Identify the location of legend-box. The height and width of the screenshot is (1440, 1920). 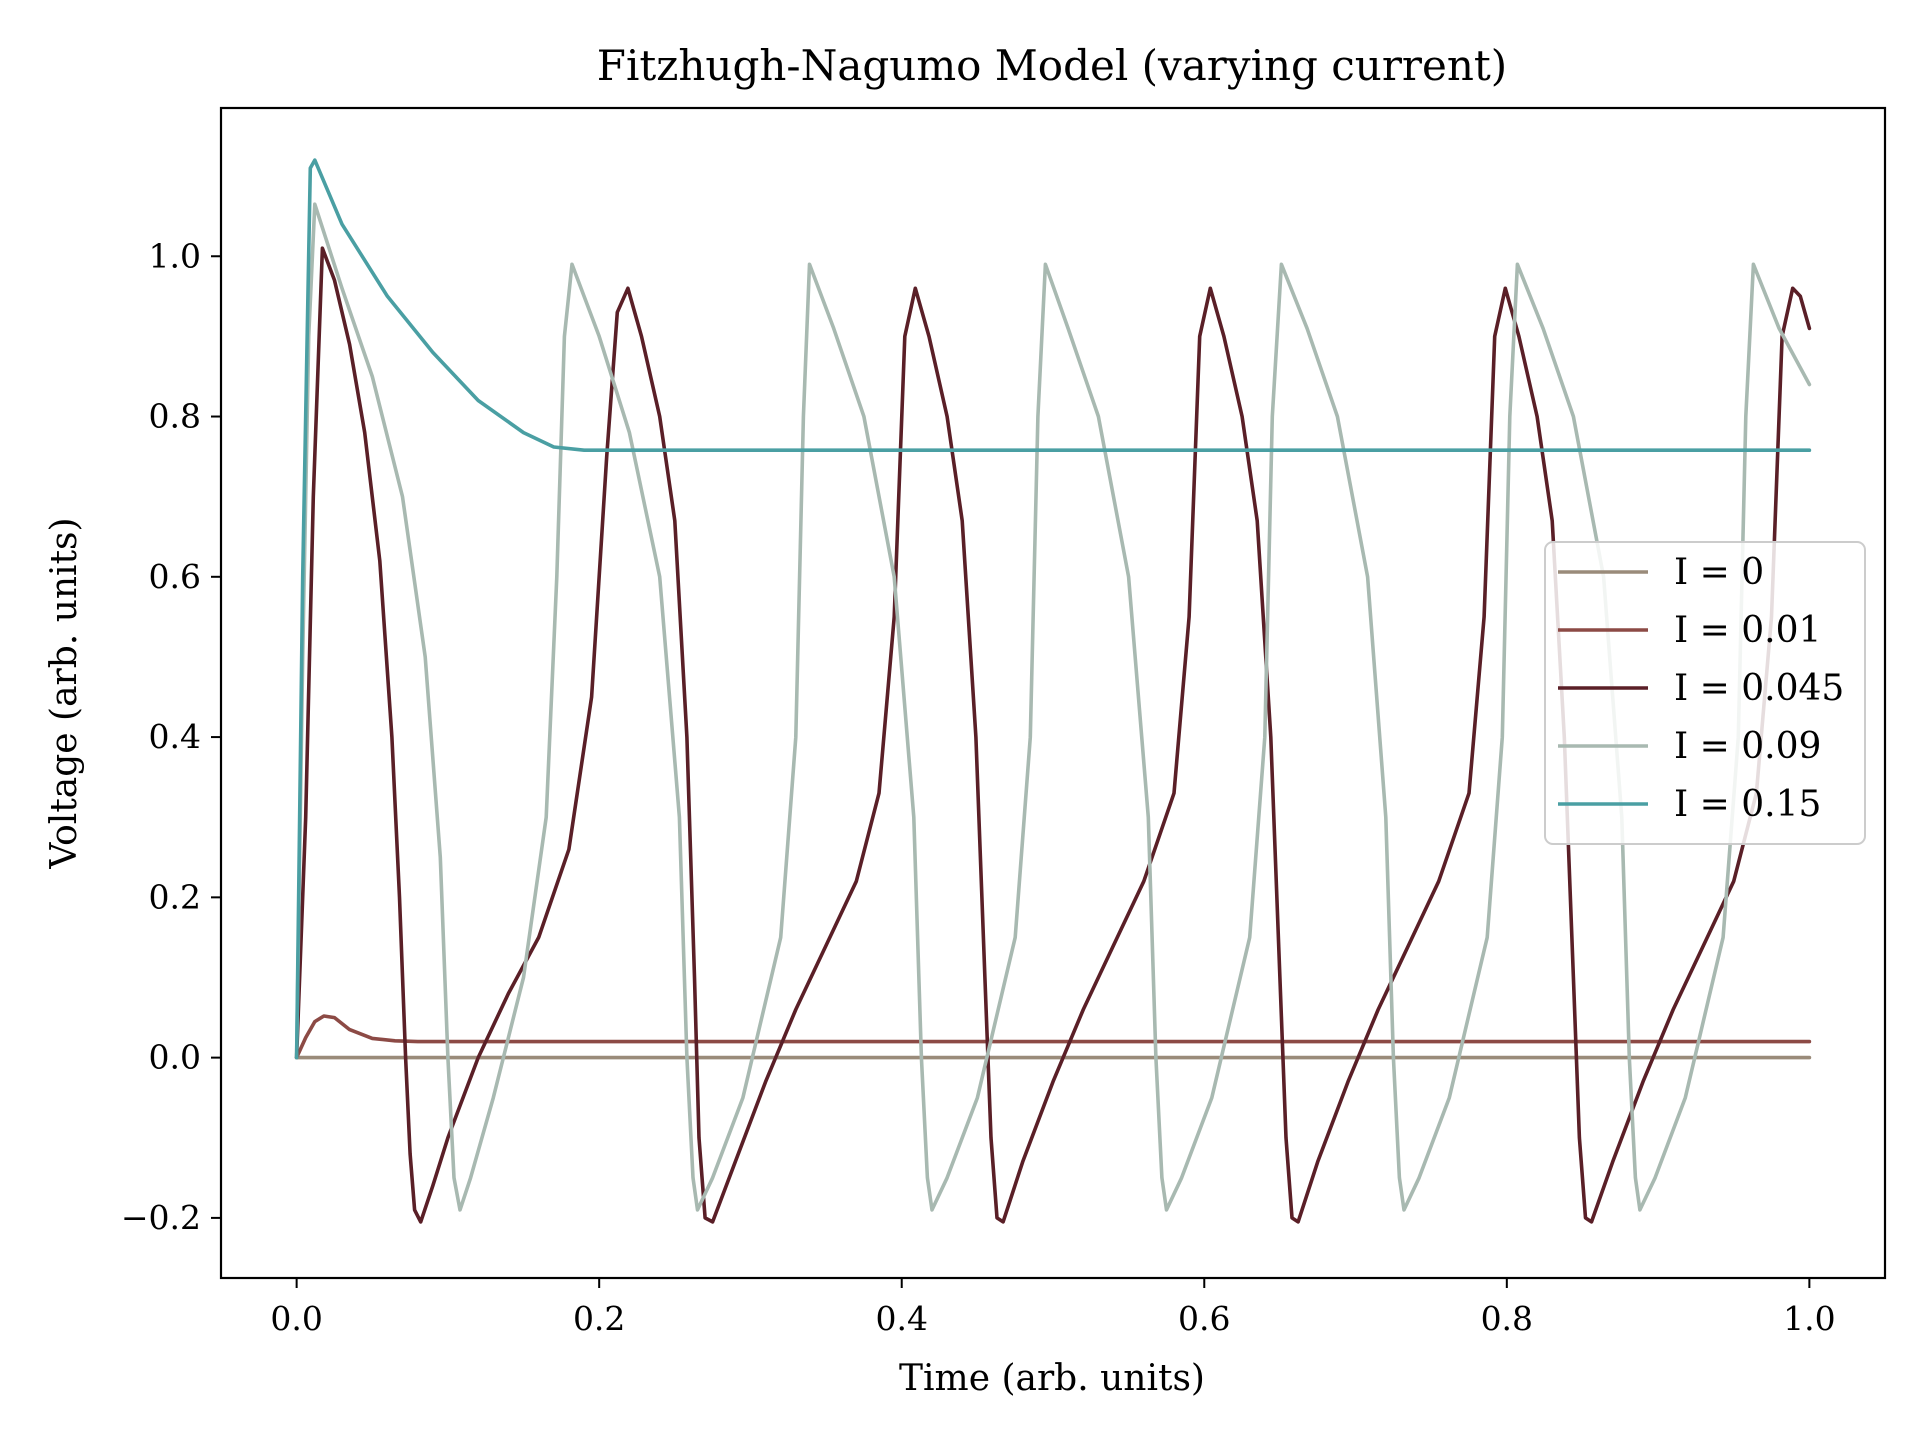
(1705, 693).